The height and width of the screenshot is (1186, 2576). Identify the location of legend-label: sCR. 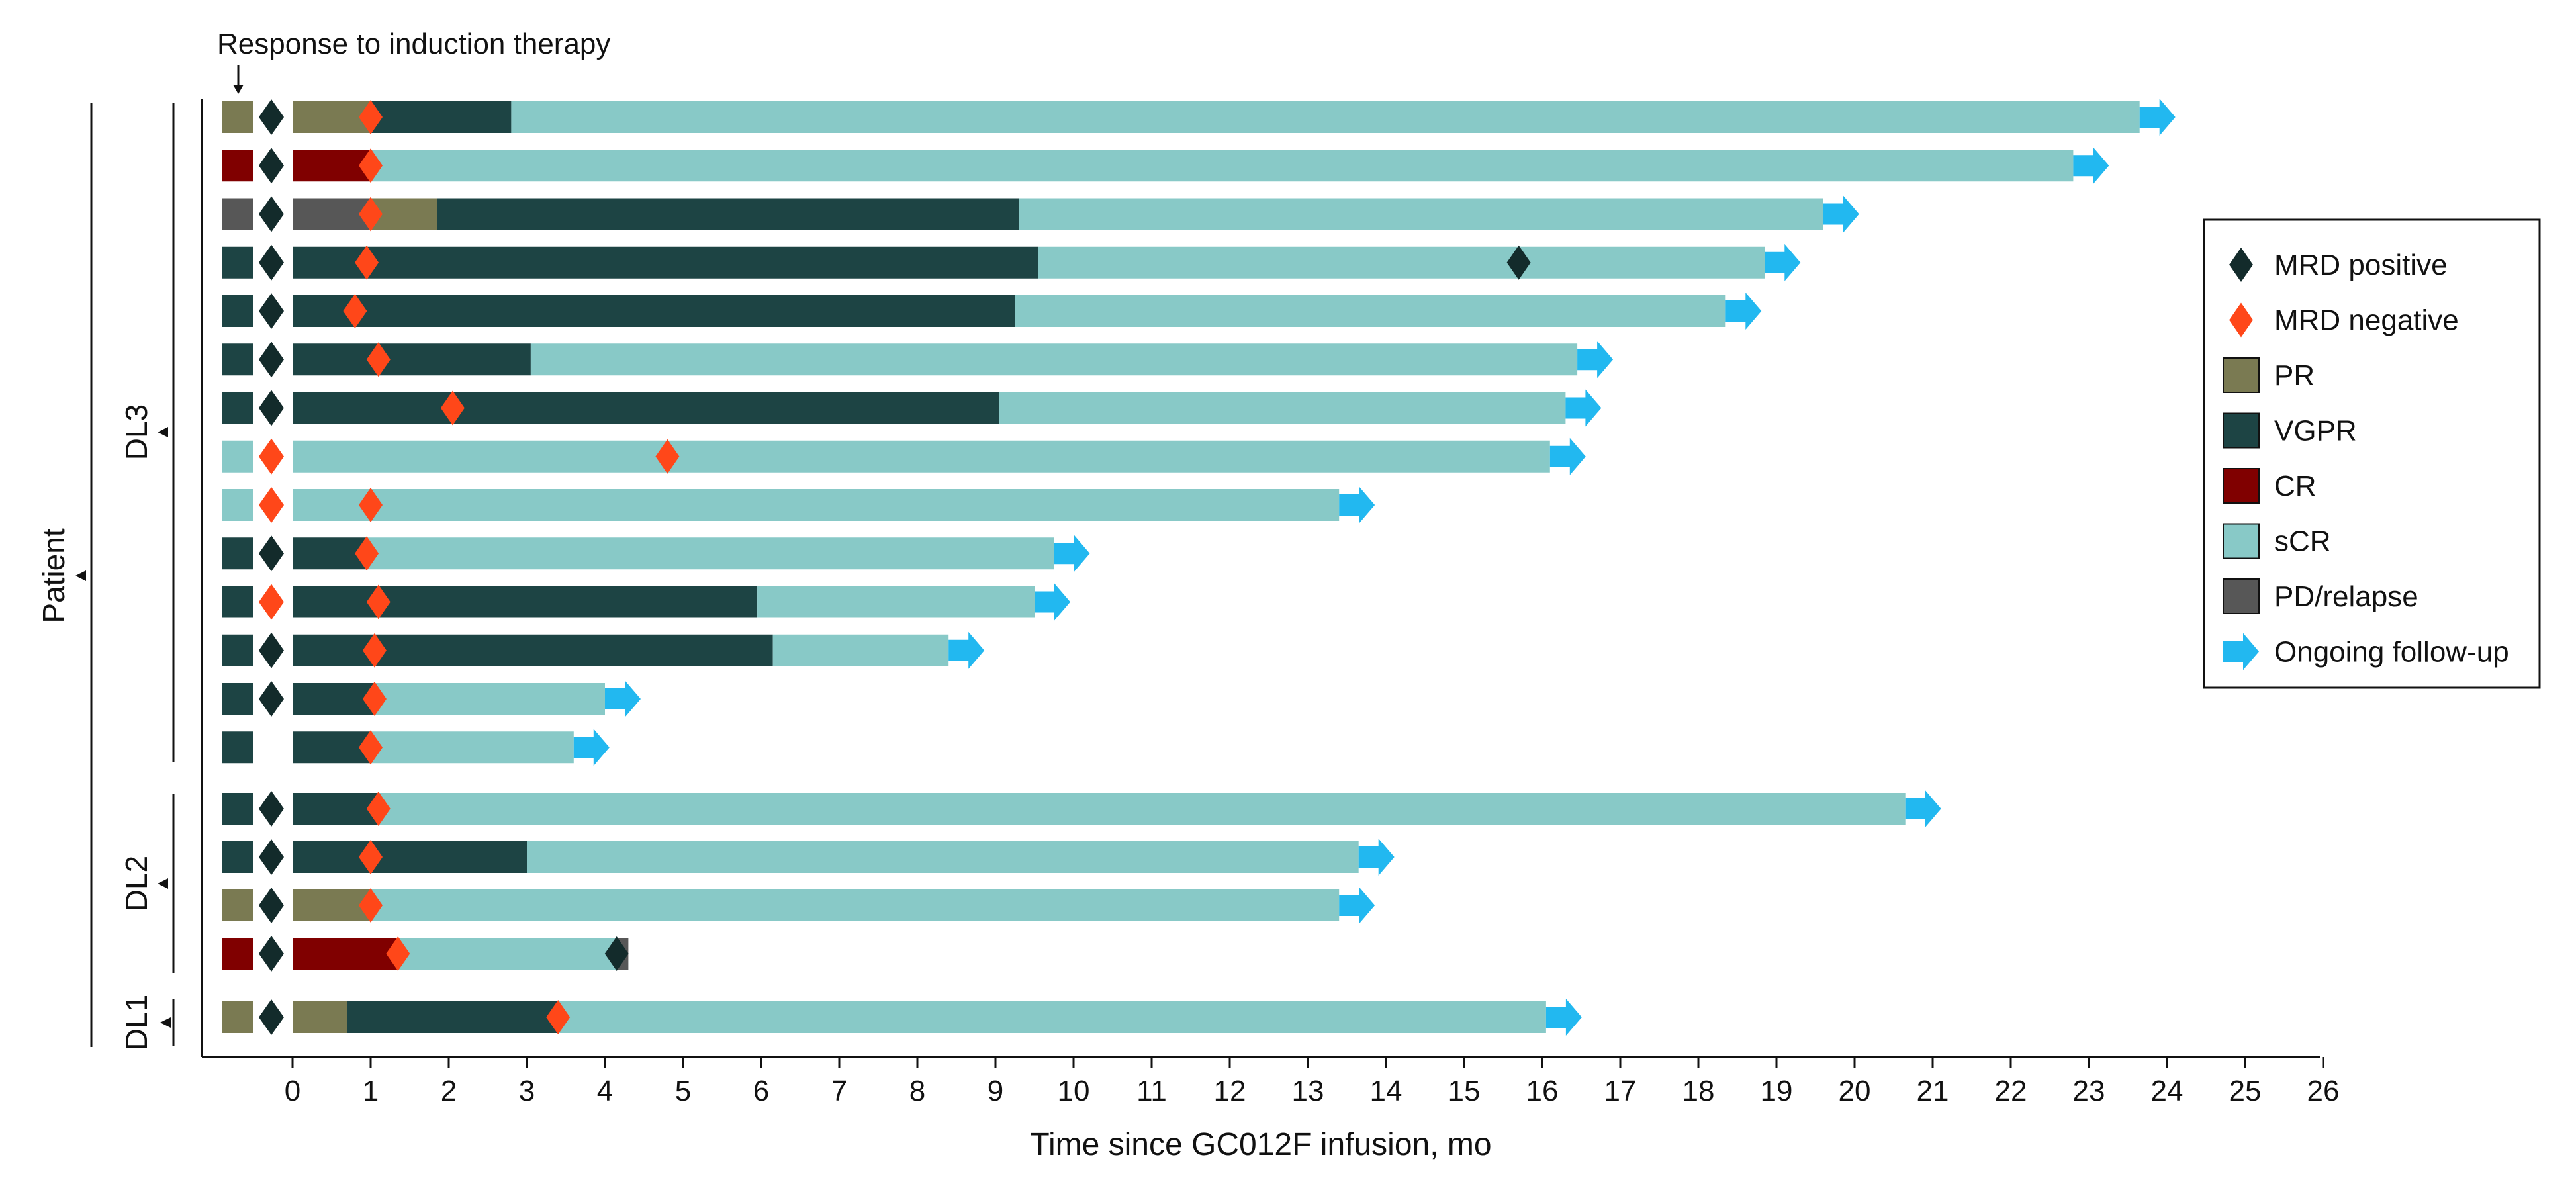
(2302, 541).